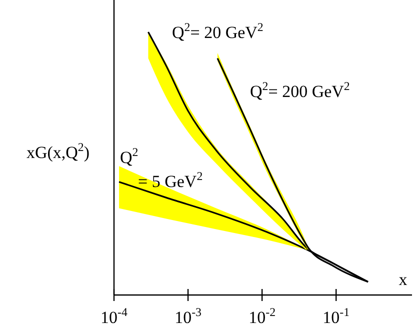 The image size is (415, 327). Describe the element at coordinates (218, 31) in the screenshot. I see `series-label: Q$^{2}$= 20 GeV$^{2}$` at that location.